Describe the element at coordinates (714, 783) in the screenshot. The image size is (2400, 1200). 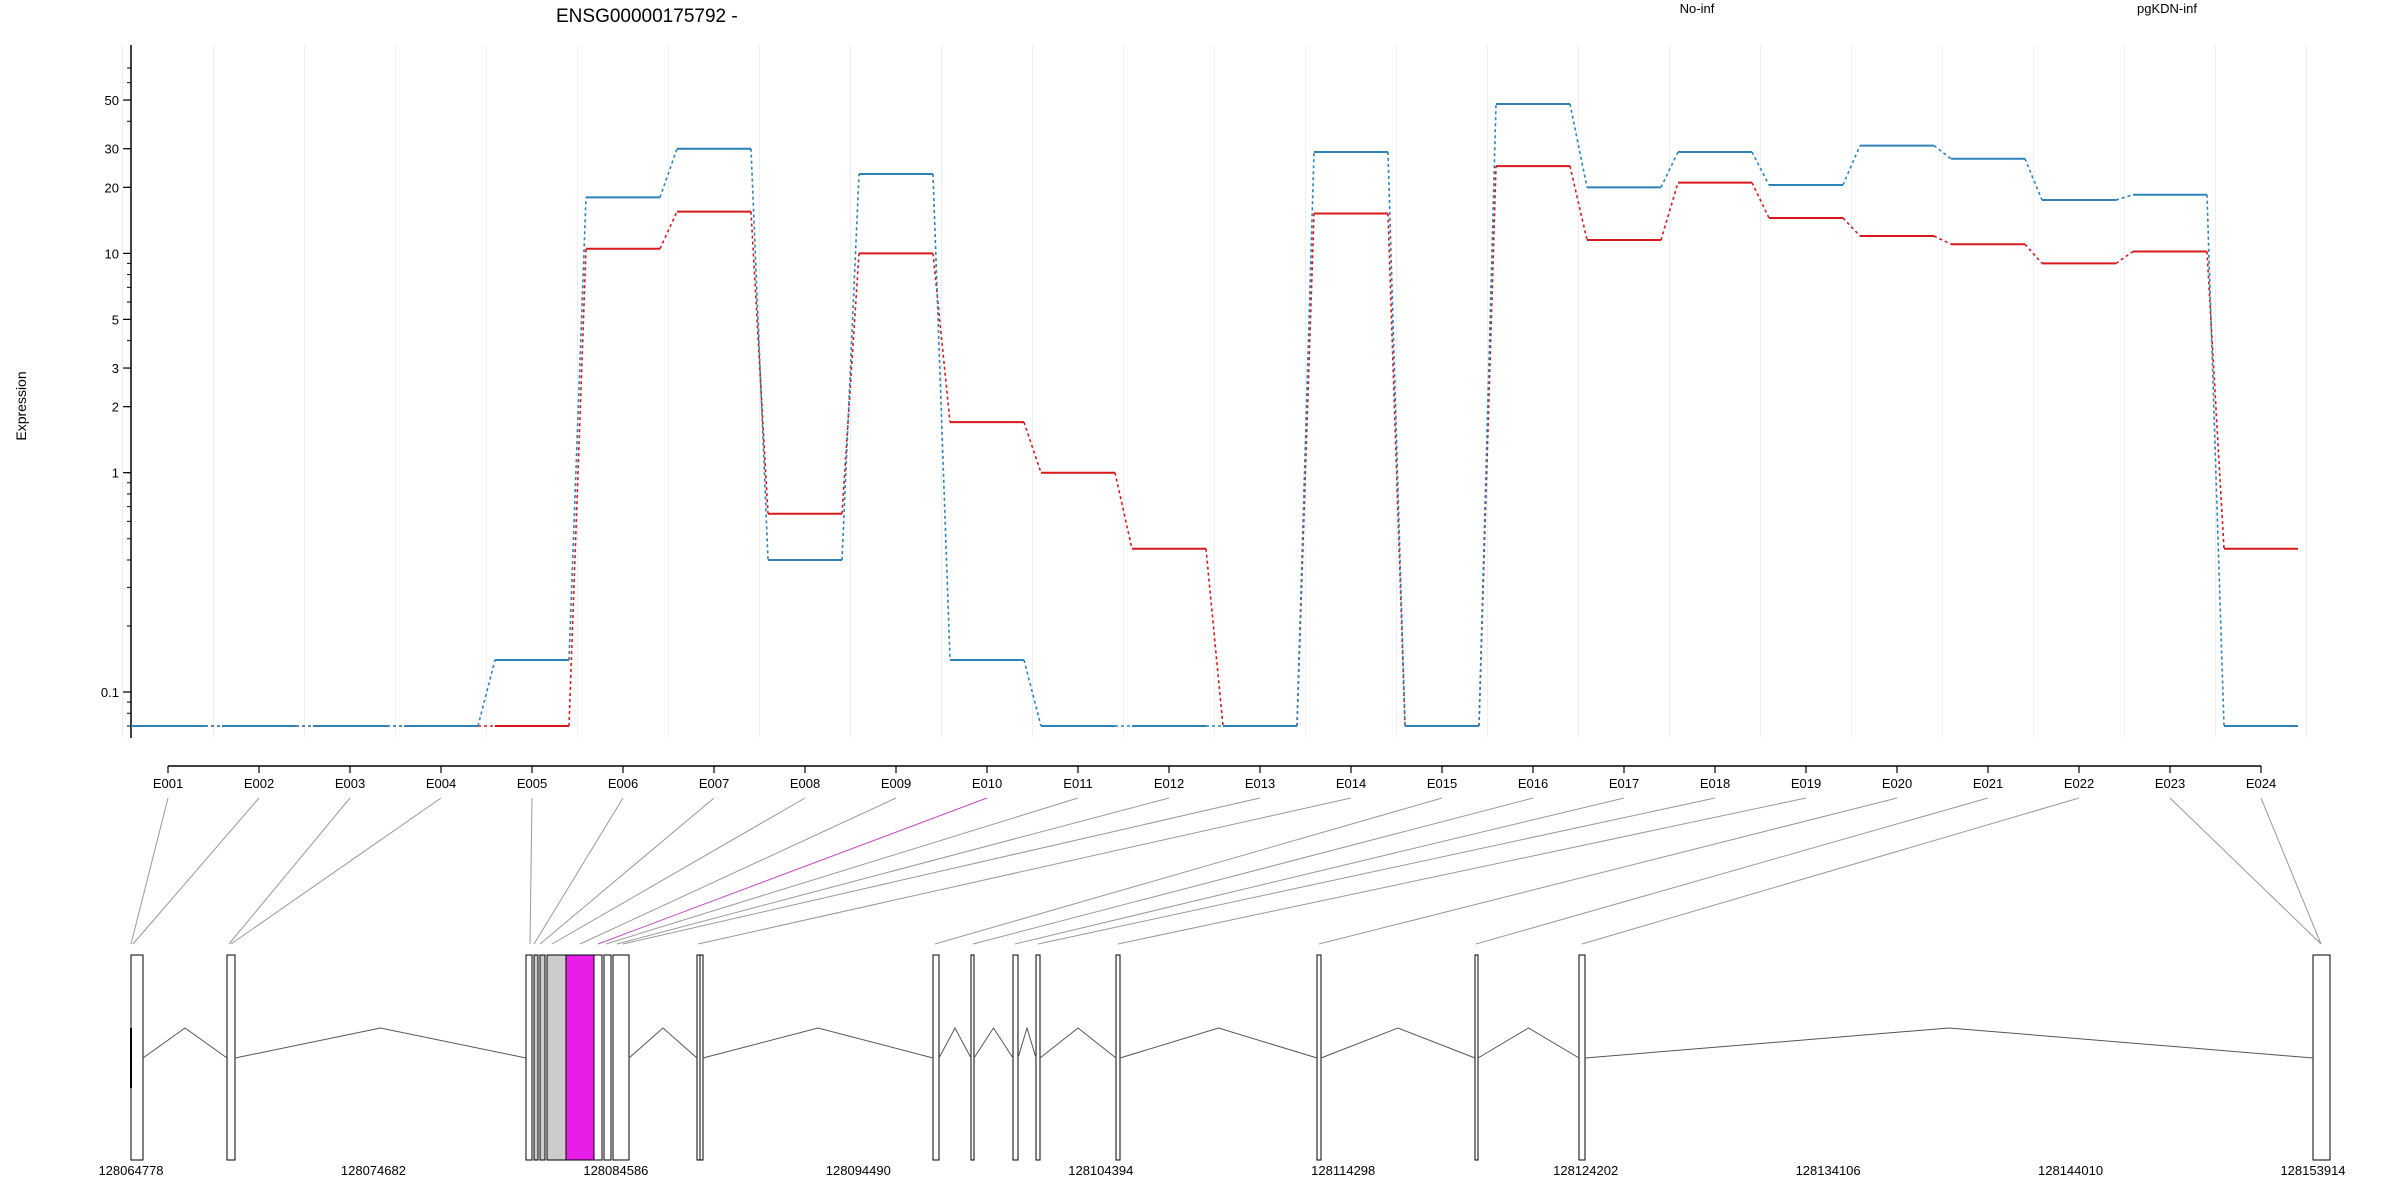
I see `x-tick-label: E007` at that location.